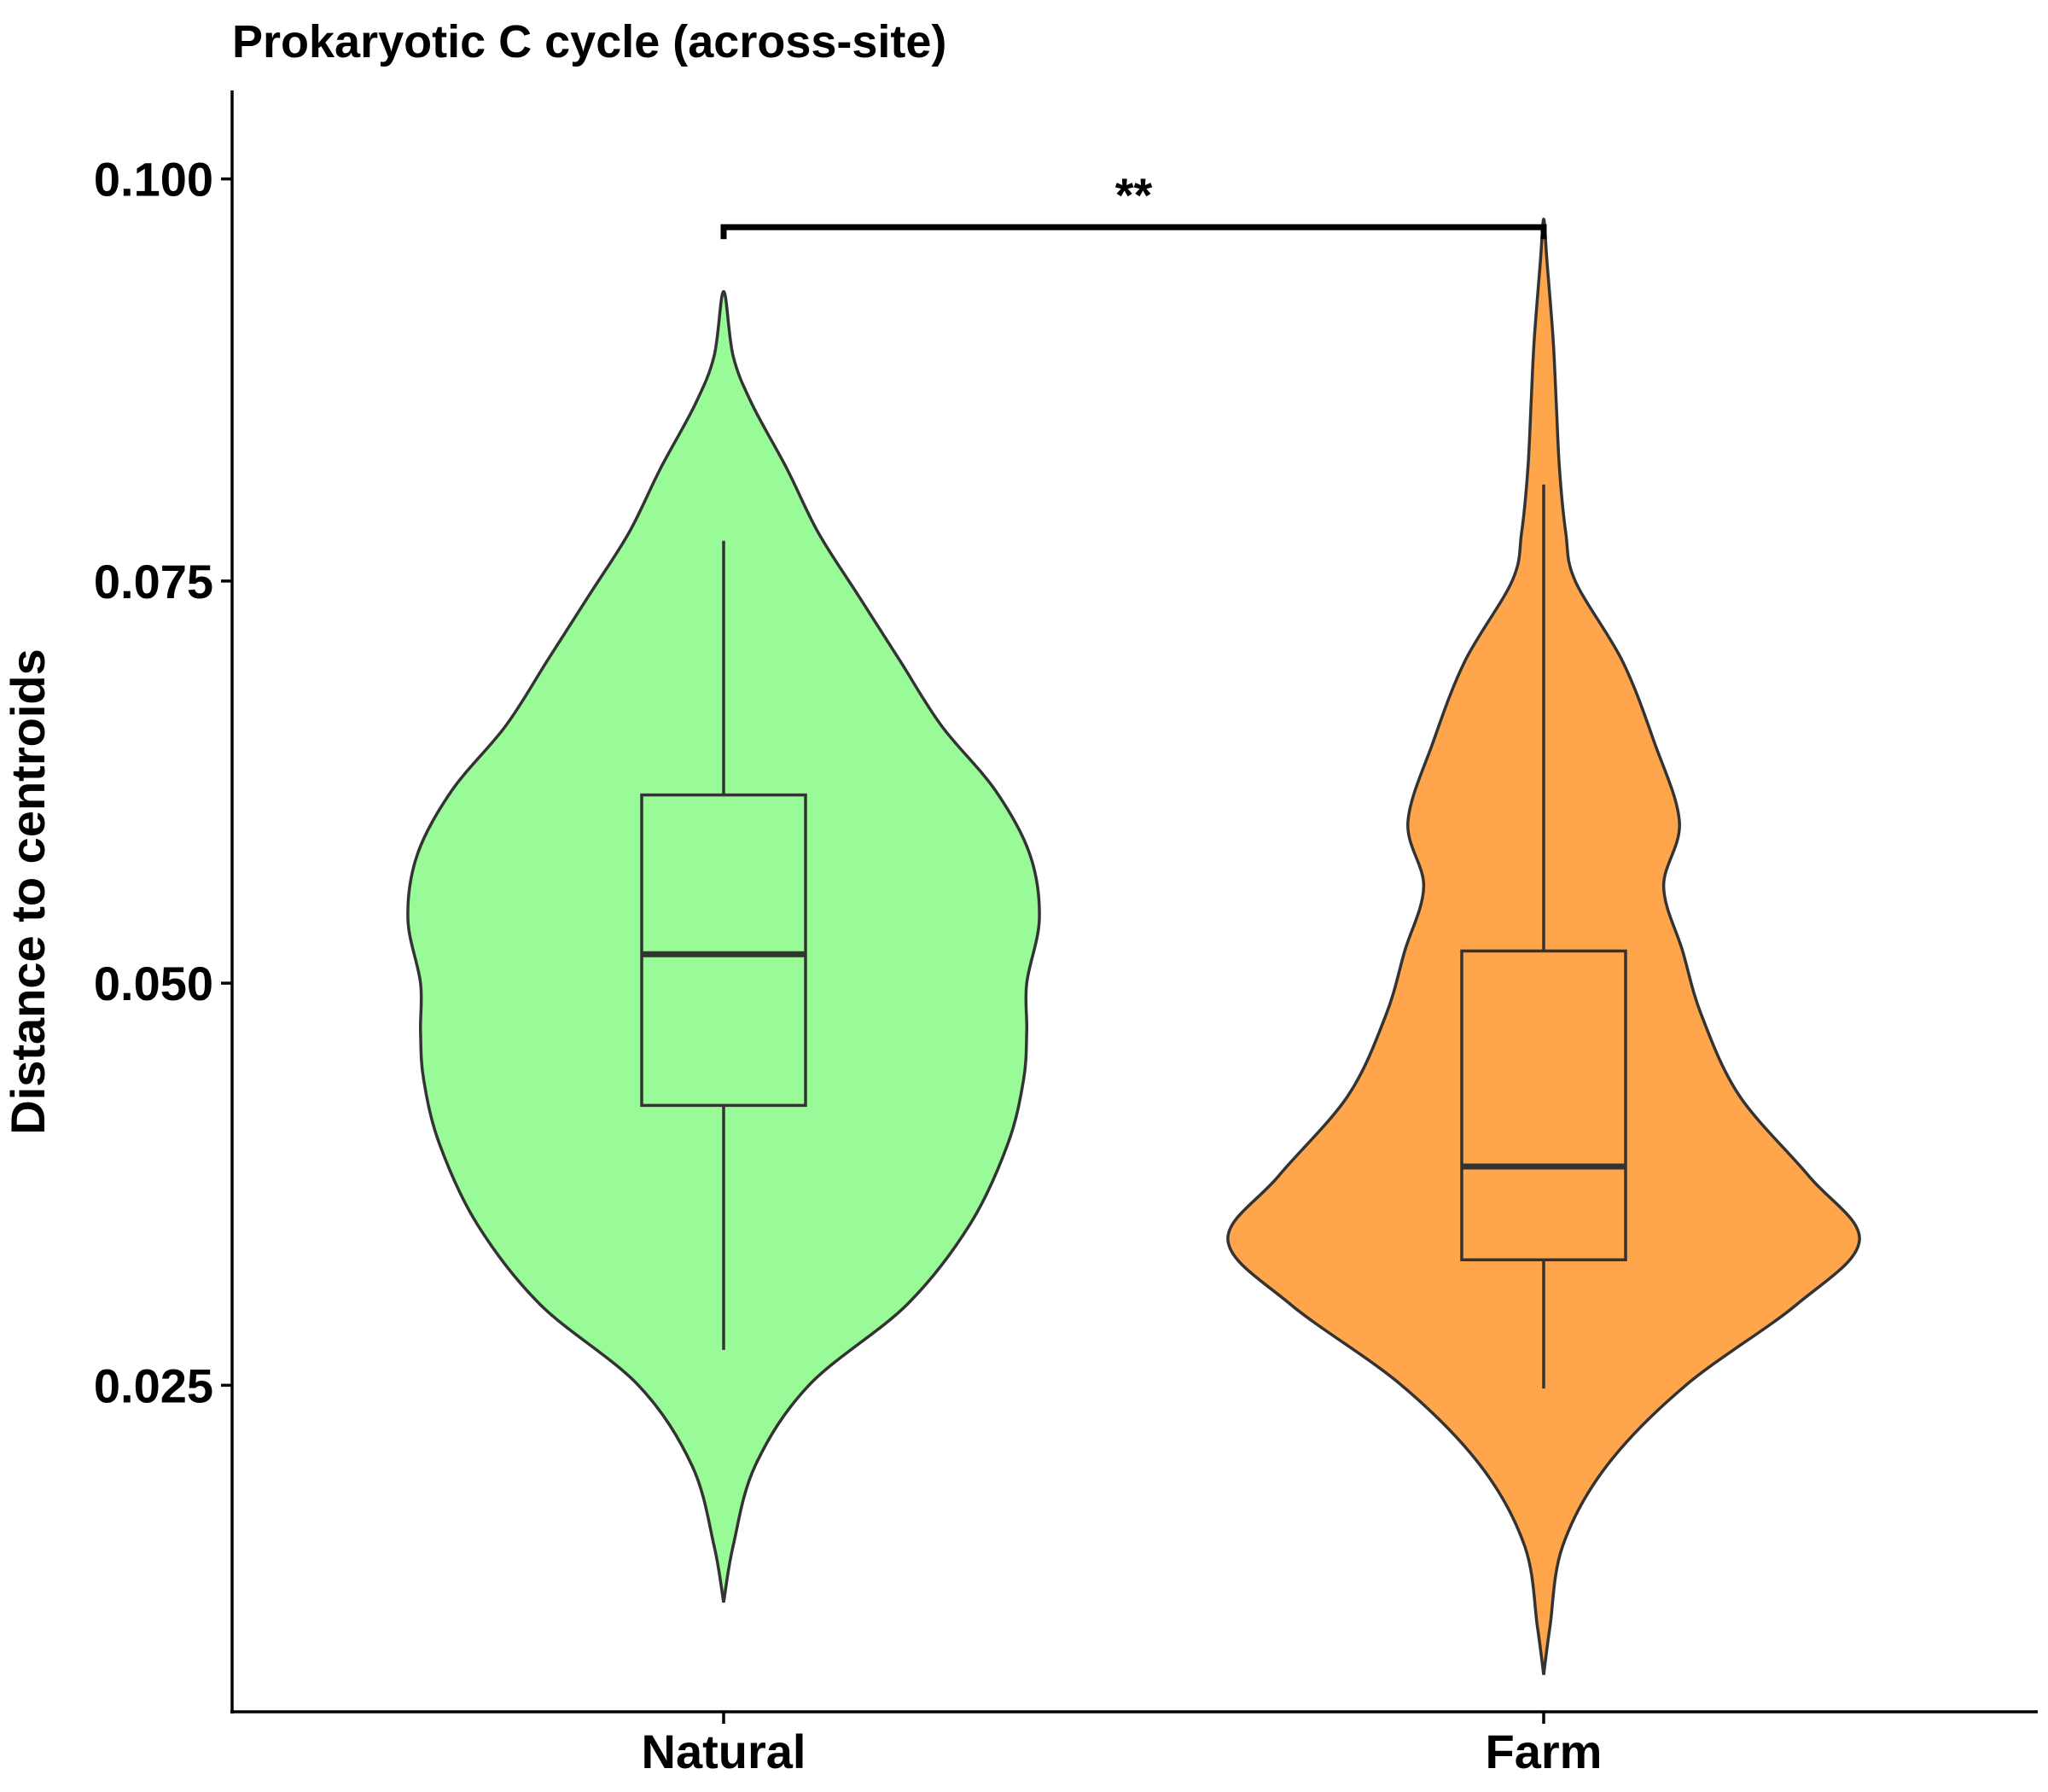 This screenshot has width=2048, height=1792. What do you see at coordinates (163, 782) in the screenshot?
I see `y-ticks: 0.025 0.050 0.075 0.100` at bounding box center [163, 782].